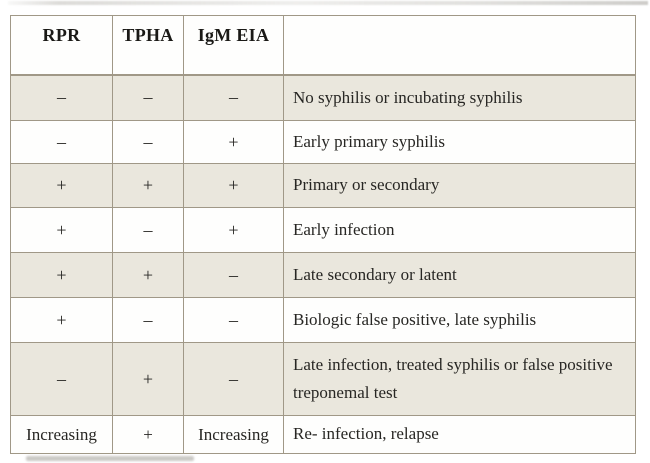 The height and width of the screenshot is (463, 650). Describe the element at coordinates (61, 434) in the screenshot. I see `rpr-result: Increasing` at that location.